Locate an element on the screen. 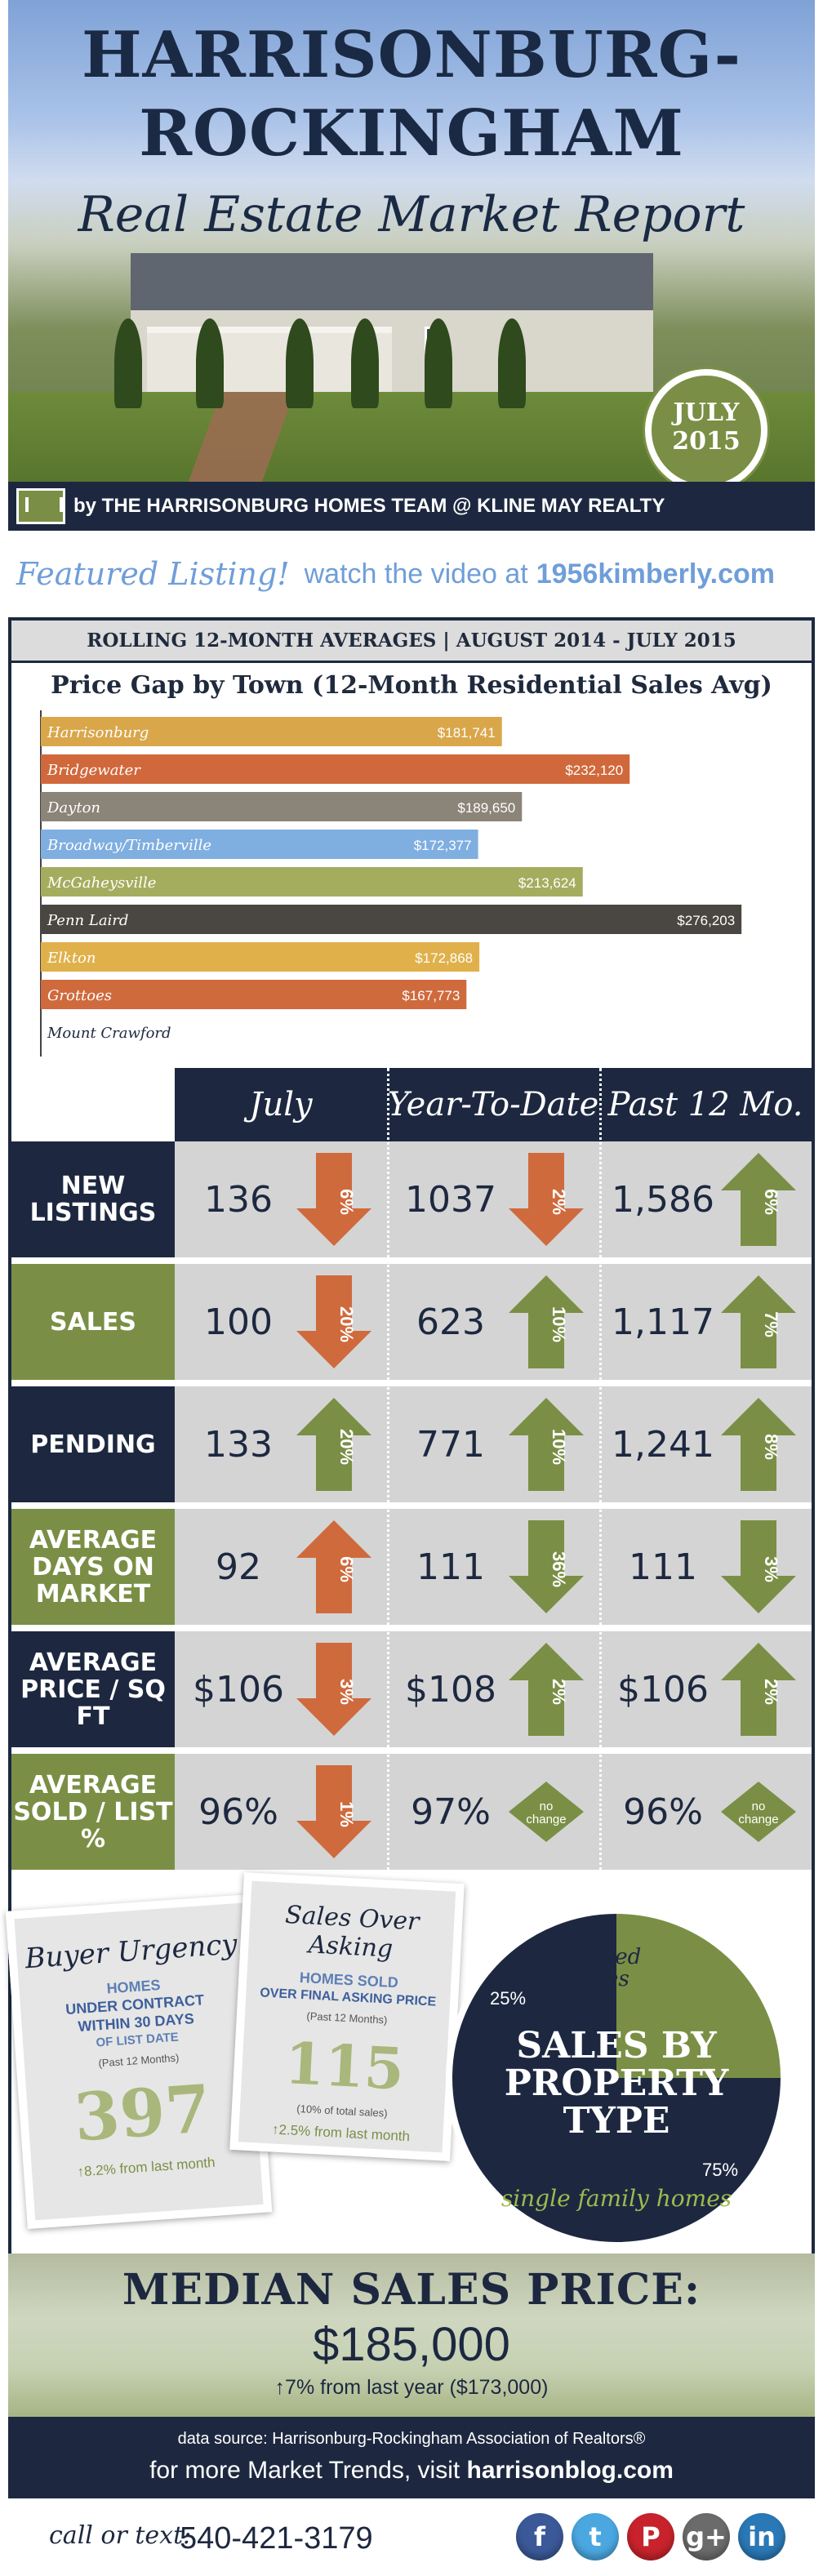  arrow-down-icon: 20% is located at coordinates (334, 1322).